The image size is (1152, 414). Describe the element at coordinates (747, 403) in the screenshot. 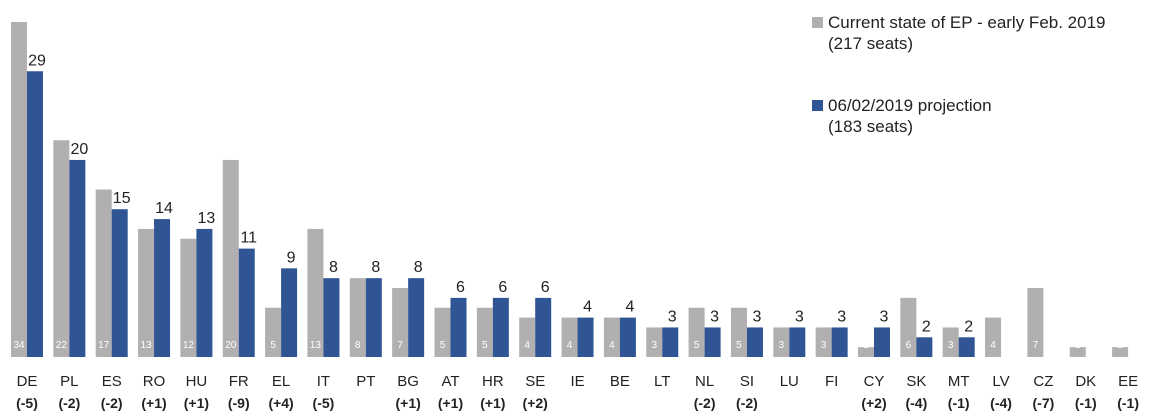

I see `seat-change-label-si: (-2)` at that location.